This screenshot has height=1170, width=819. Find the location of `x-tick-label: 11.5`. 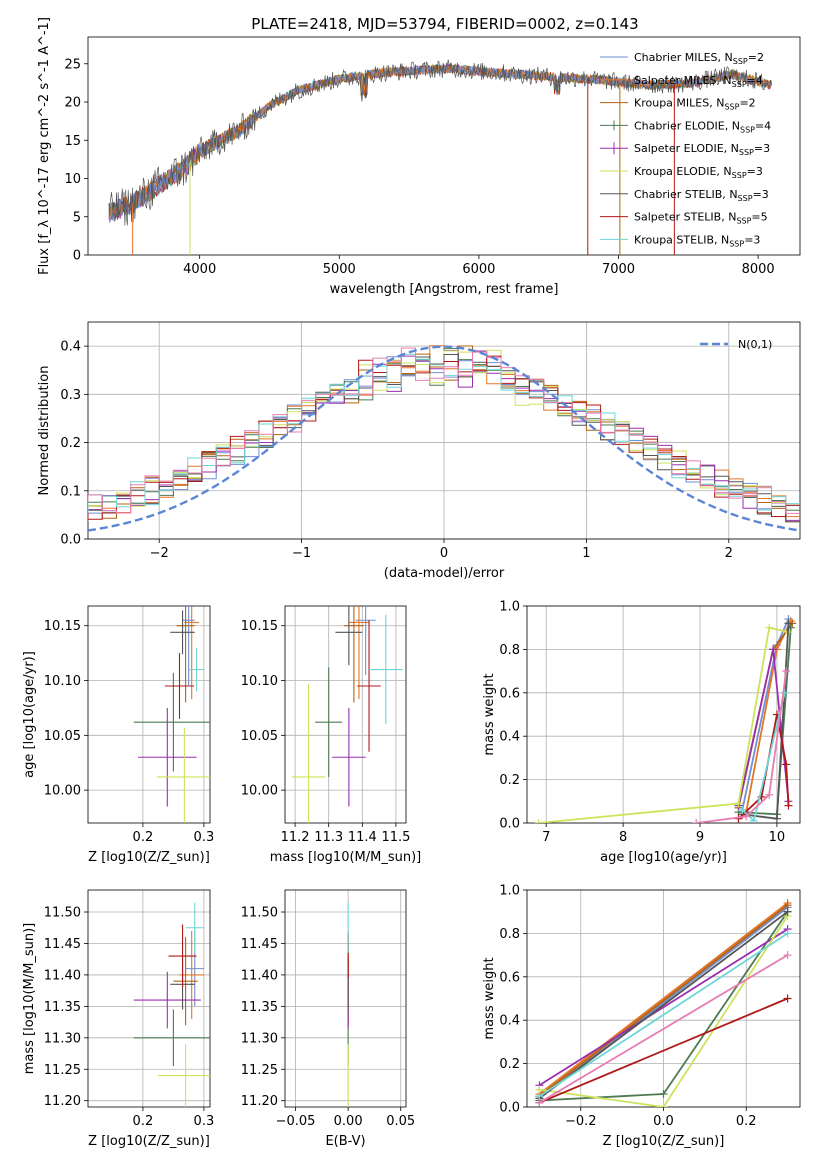

x-tick-label: 11.5 is located at coordinates (395, 837).